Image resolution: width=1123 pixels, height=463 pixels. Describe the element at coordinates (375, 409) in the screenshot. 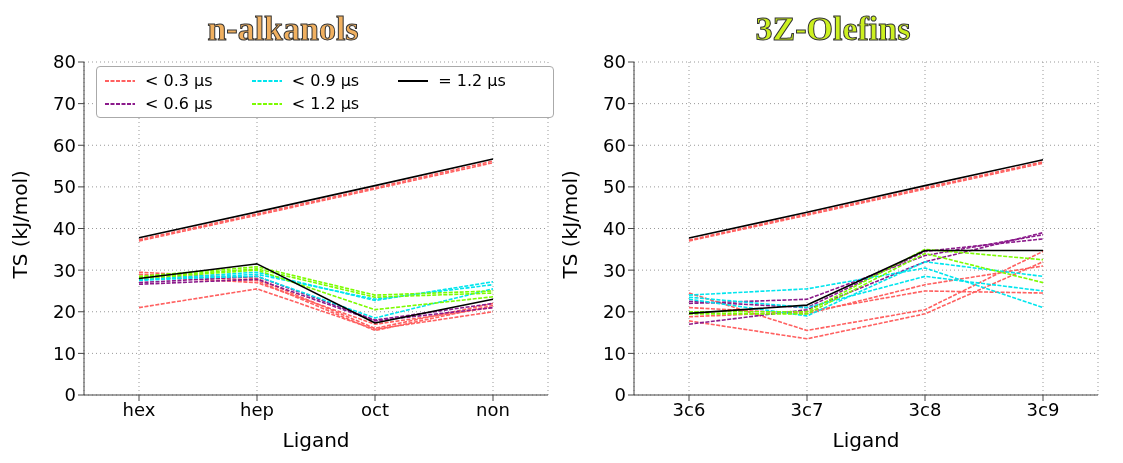

I see `x-tick-label: oct` at that location.